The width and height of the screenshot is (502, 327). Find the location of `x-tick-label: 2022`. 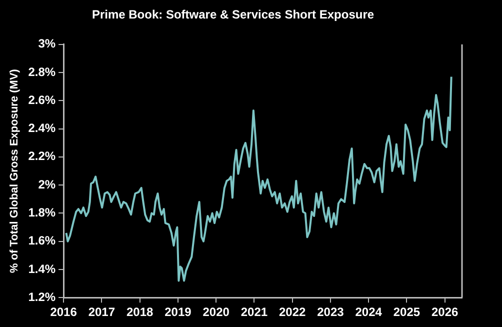

x-tick-label: 2022 is located at coordinates (292, 312).